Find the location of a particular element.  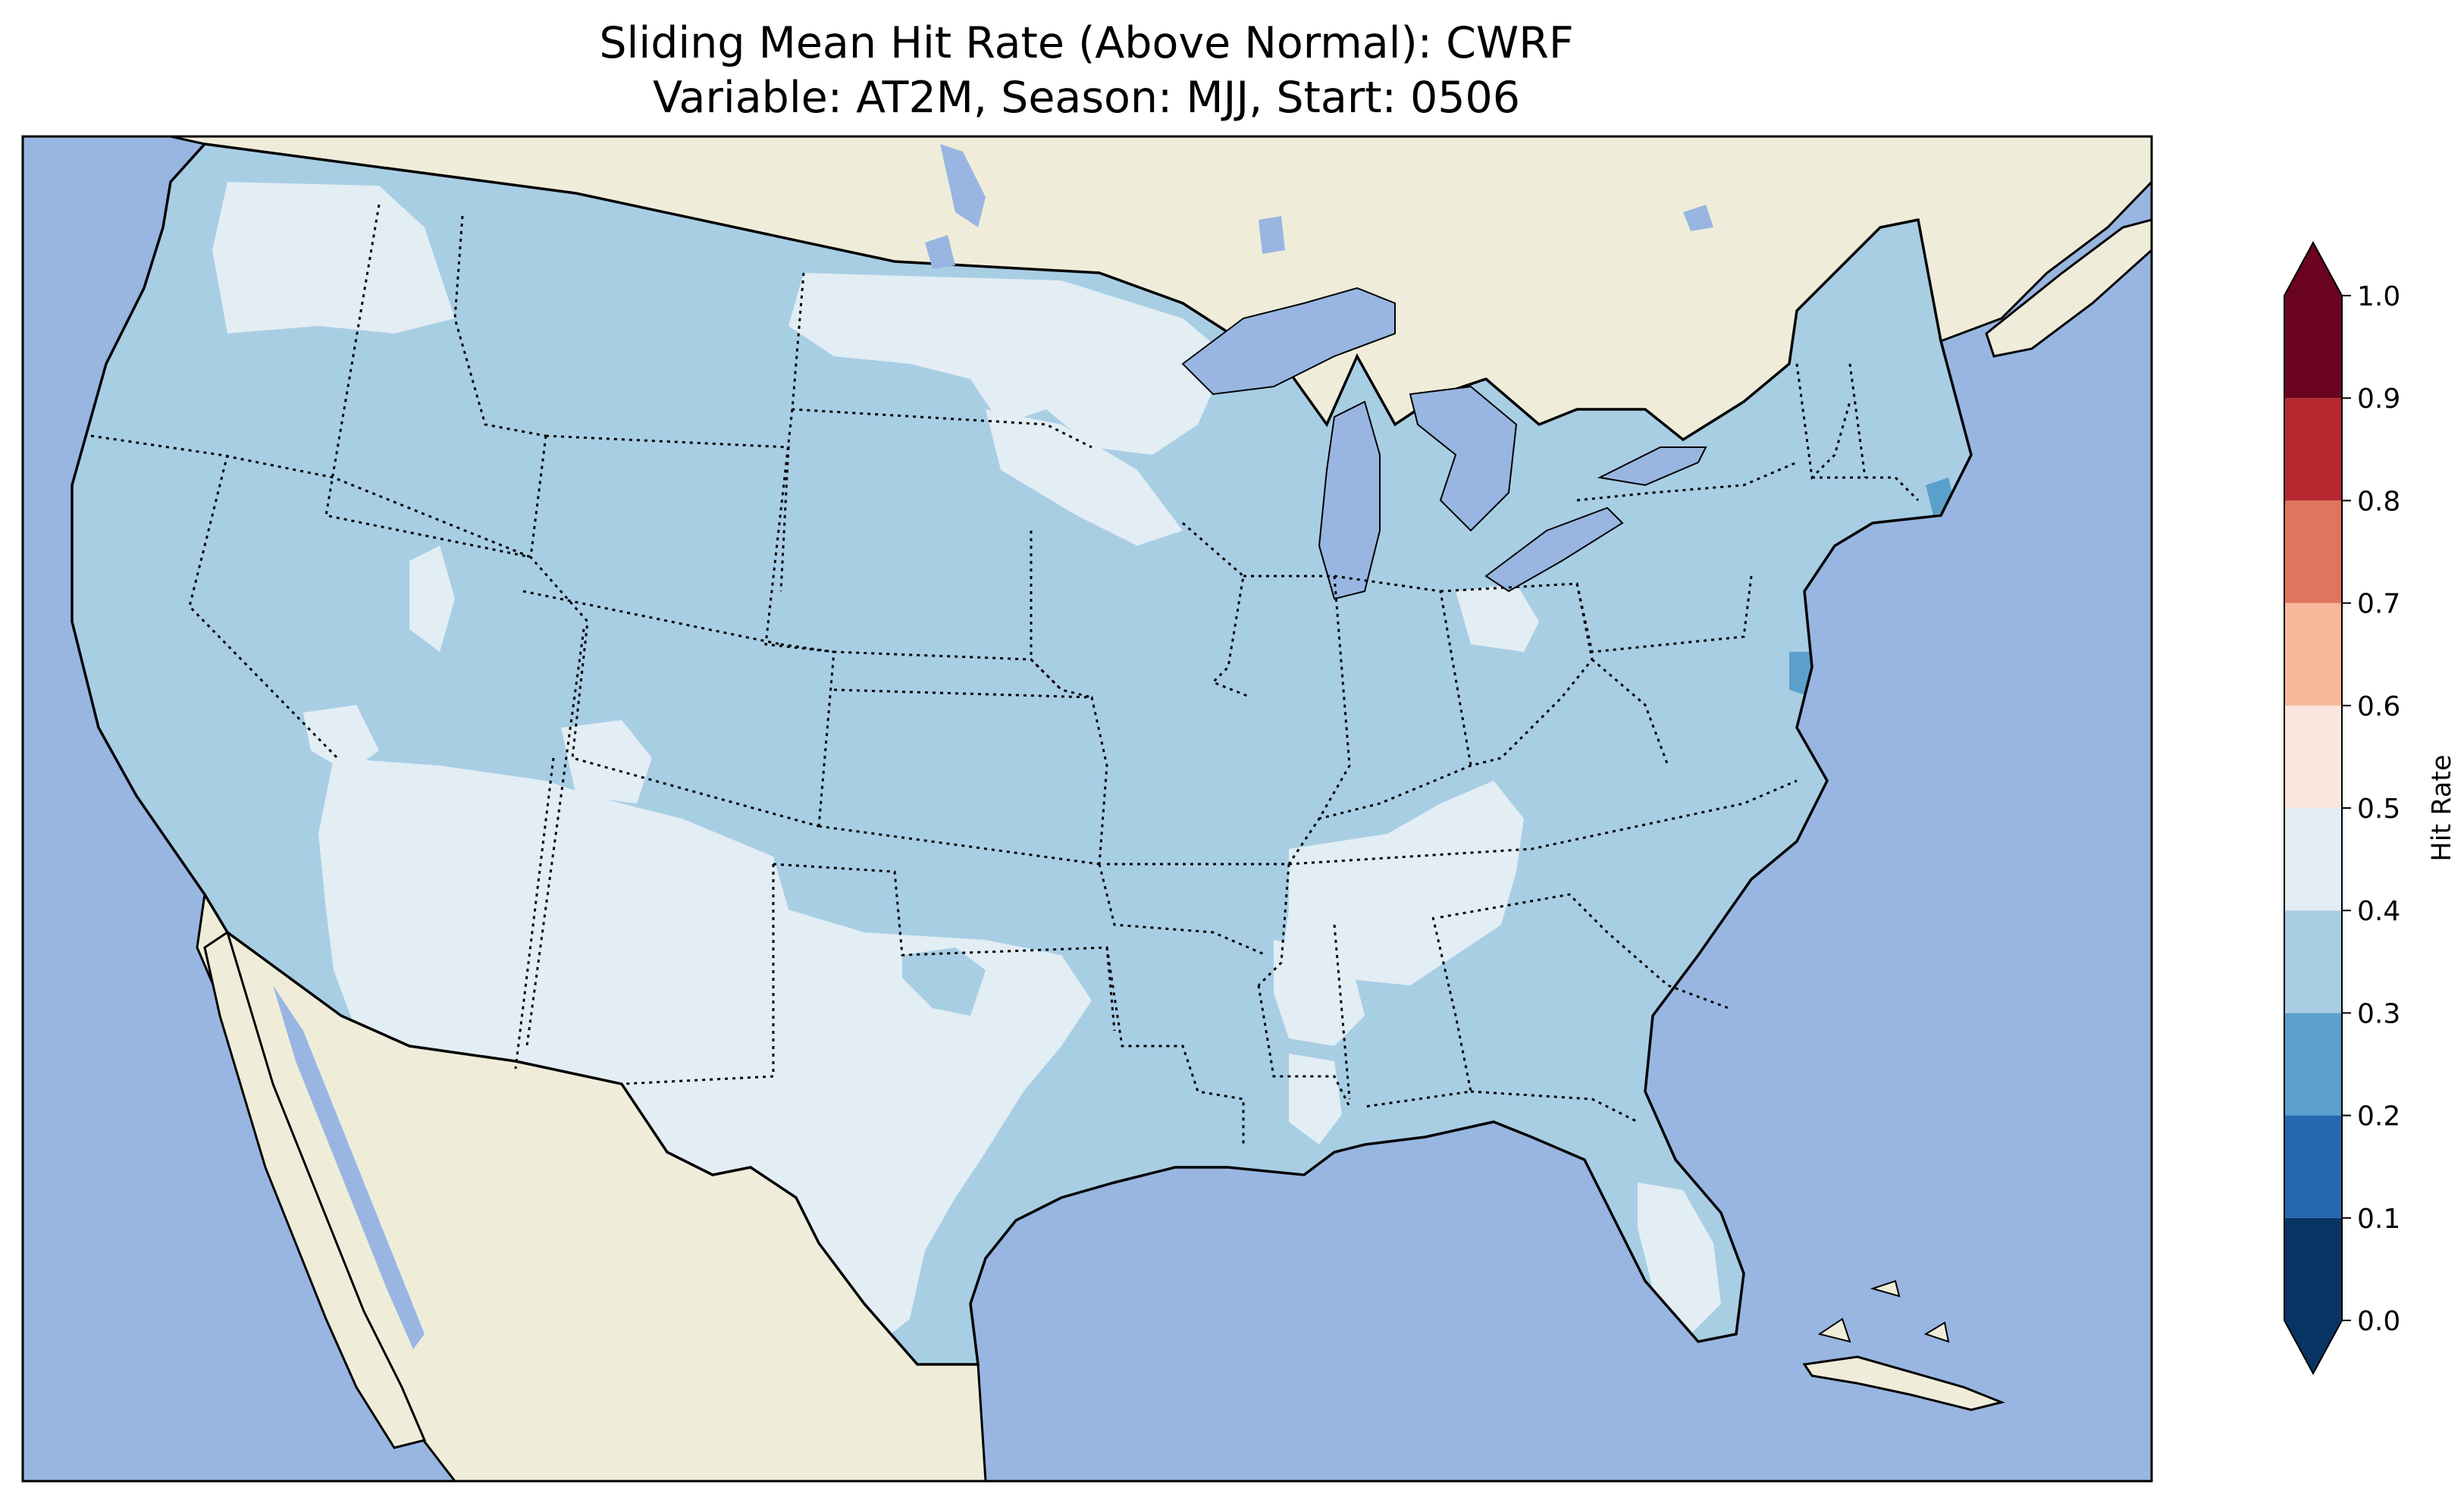

hit-rate-region-0.4-0.5-northern-plains is located at coordinates (1008, 364).